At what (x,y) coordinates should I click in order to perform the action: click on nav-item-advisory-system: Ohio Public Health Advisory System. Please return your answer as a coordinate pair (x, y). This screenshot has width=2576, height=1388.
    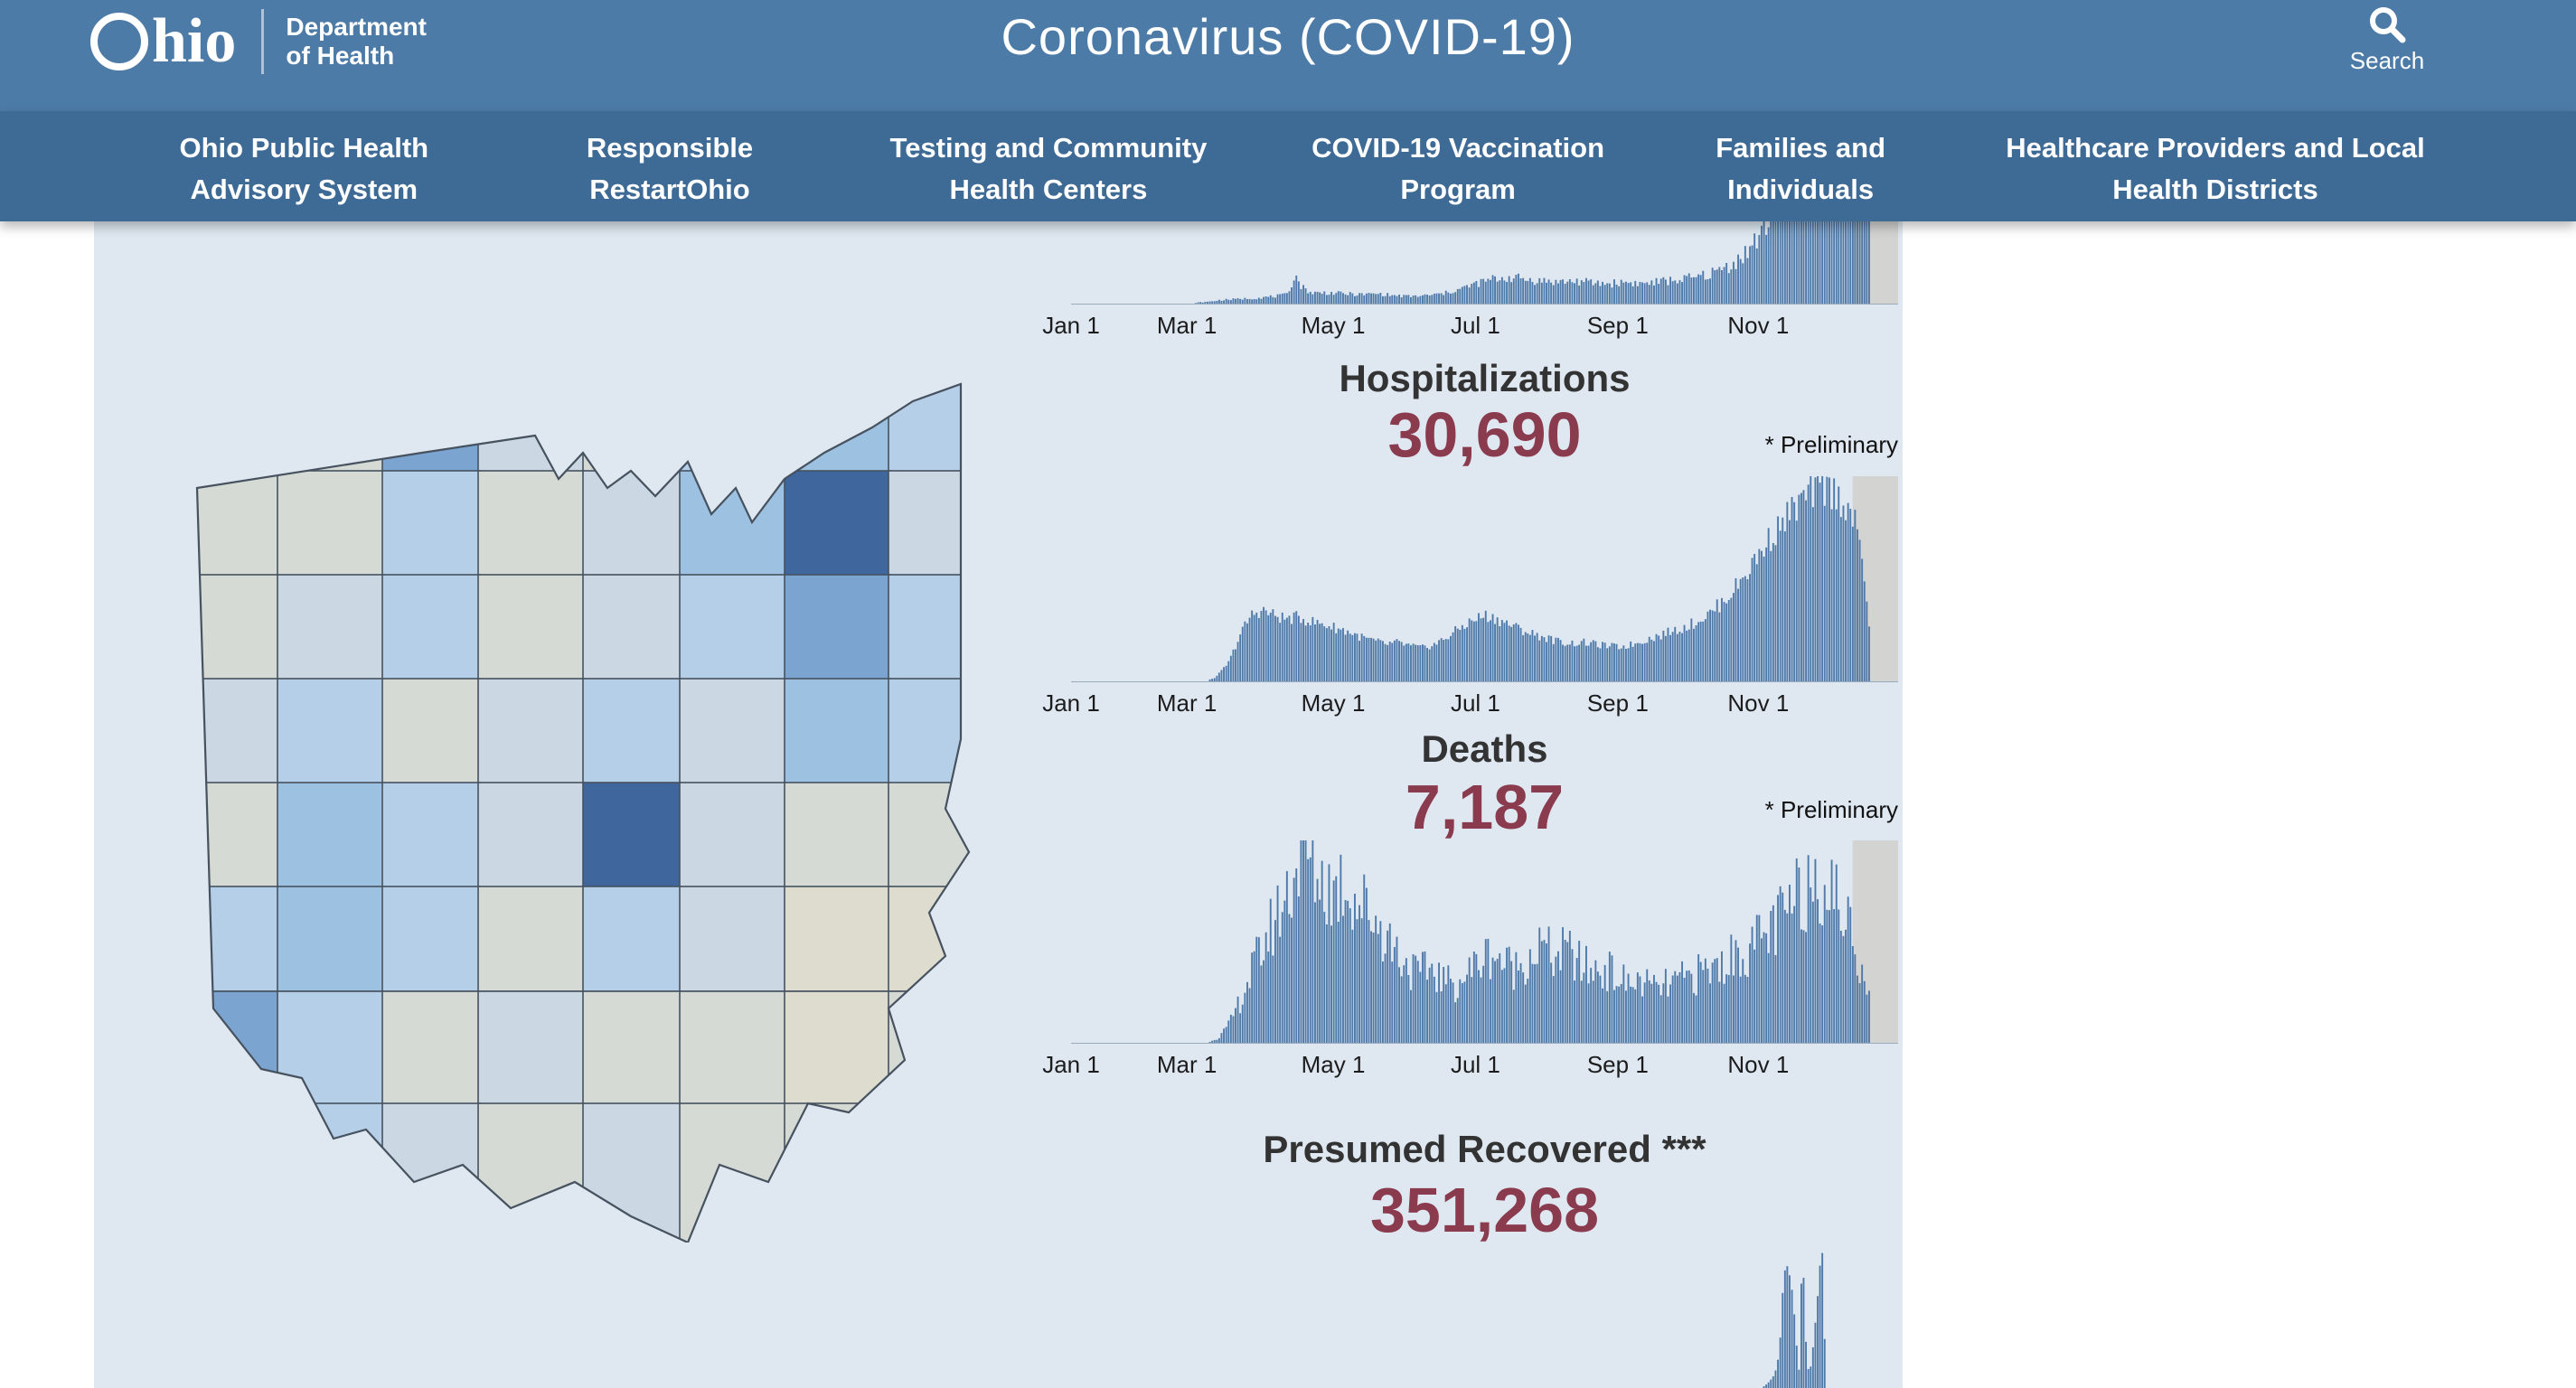
    Looking at the image, I should click on (304, 169).